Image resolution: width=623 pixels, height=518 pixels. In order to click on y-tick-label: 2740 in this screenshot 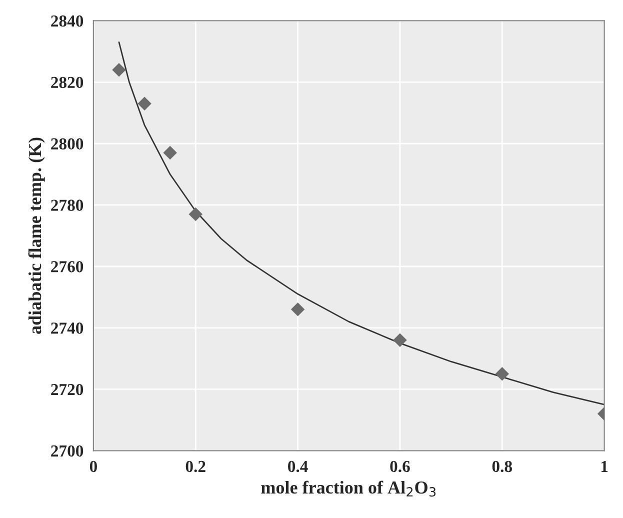, I will do `click(67, 328)`.